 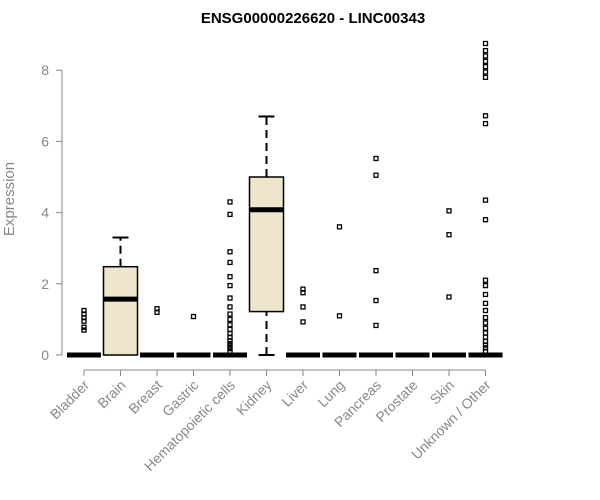 What do you see at coordinates (9, 199) in the screenshot?
I see `y-axis-label: Expression` at bounding box center [9, 199].